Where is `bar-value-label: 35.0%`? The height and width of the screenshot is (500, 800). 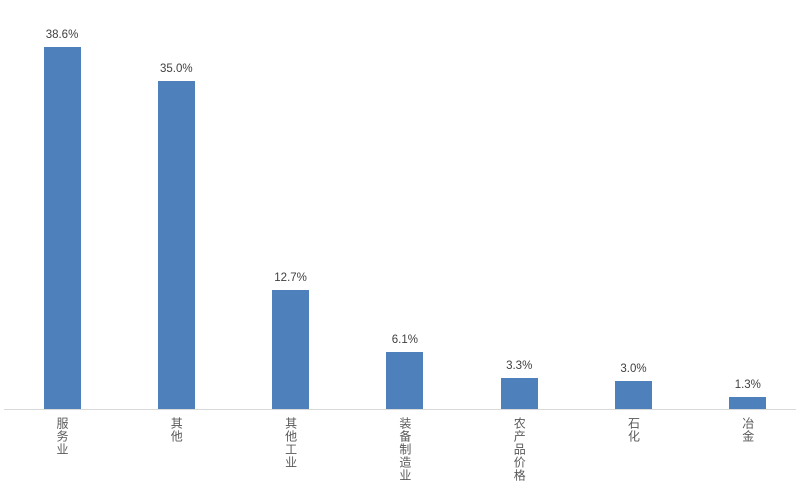
bar-value-label: 35.0% is located at coordinates (176, 69).